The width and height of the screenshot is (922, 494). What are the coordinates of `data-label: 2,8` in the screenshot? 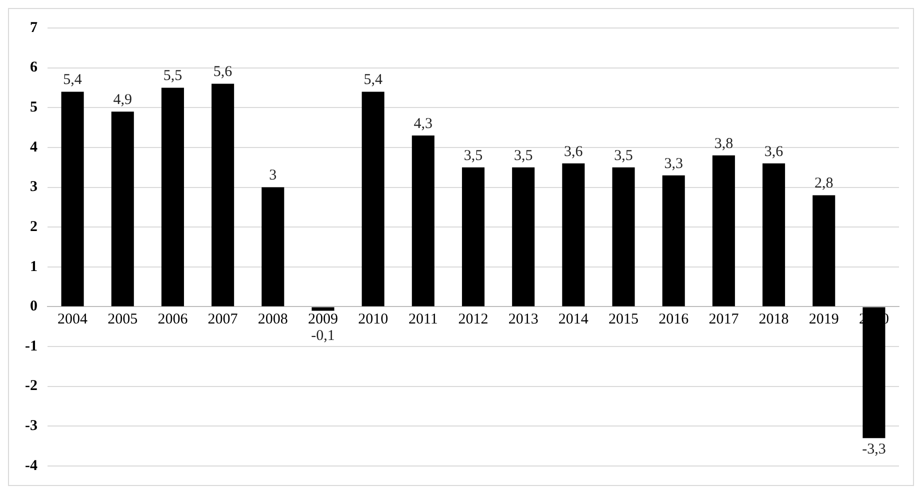 It's located at (824, 184).